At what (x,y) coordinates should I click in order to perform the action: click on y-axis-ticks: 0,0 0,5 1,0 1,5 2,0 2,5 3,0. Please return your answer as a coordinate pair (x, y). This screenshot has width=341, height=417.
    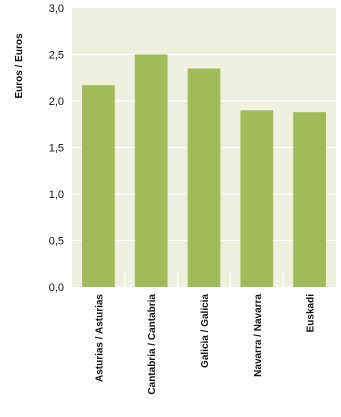
    Looking at the image, I should click on (56, 148).